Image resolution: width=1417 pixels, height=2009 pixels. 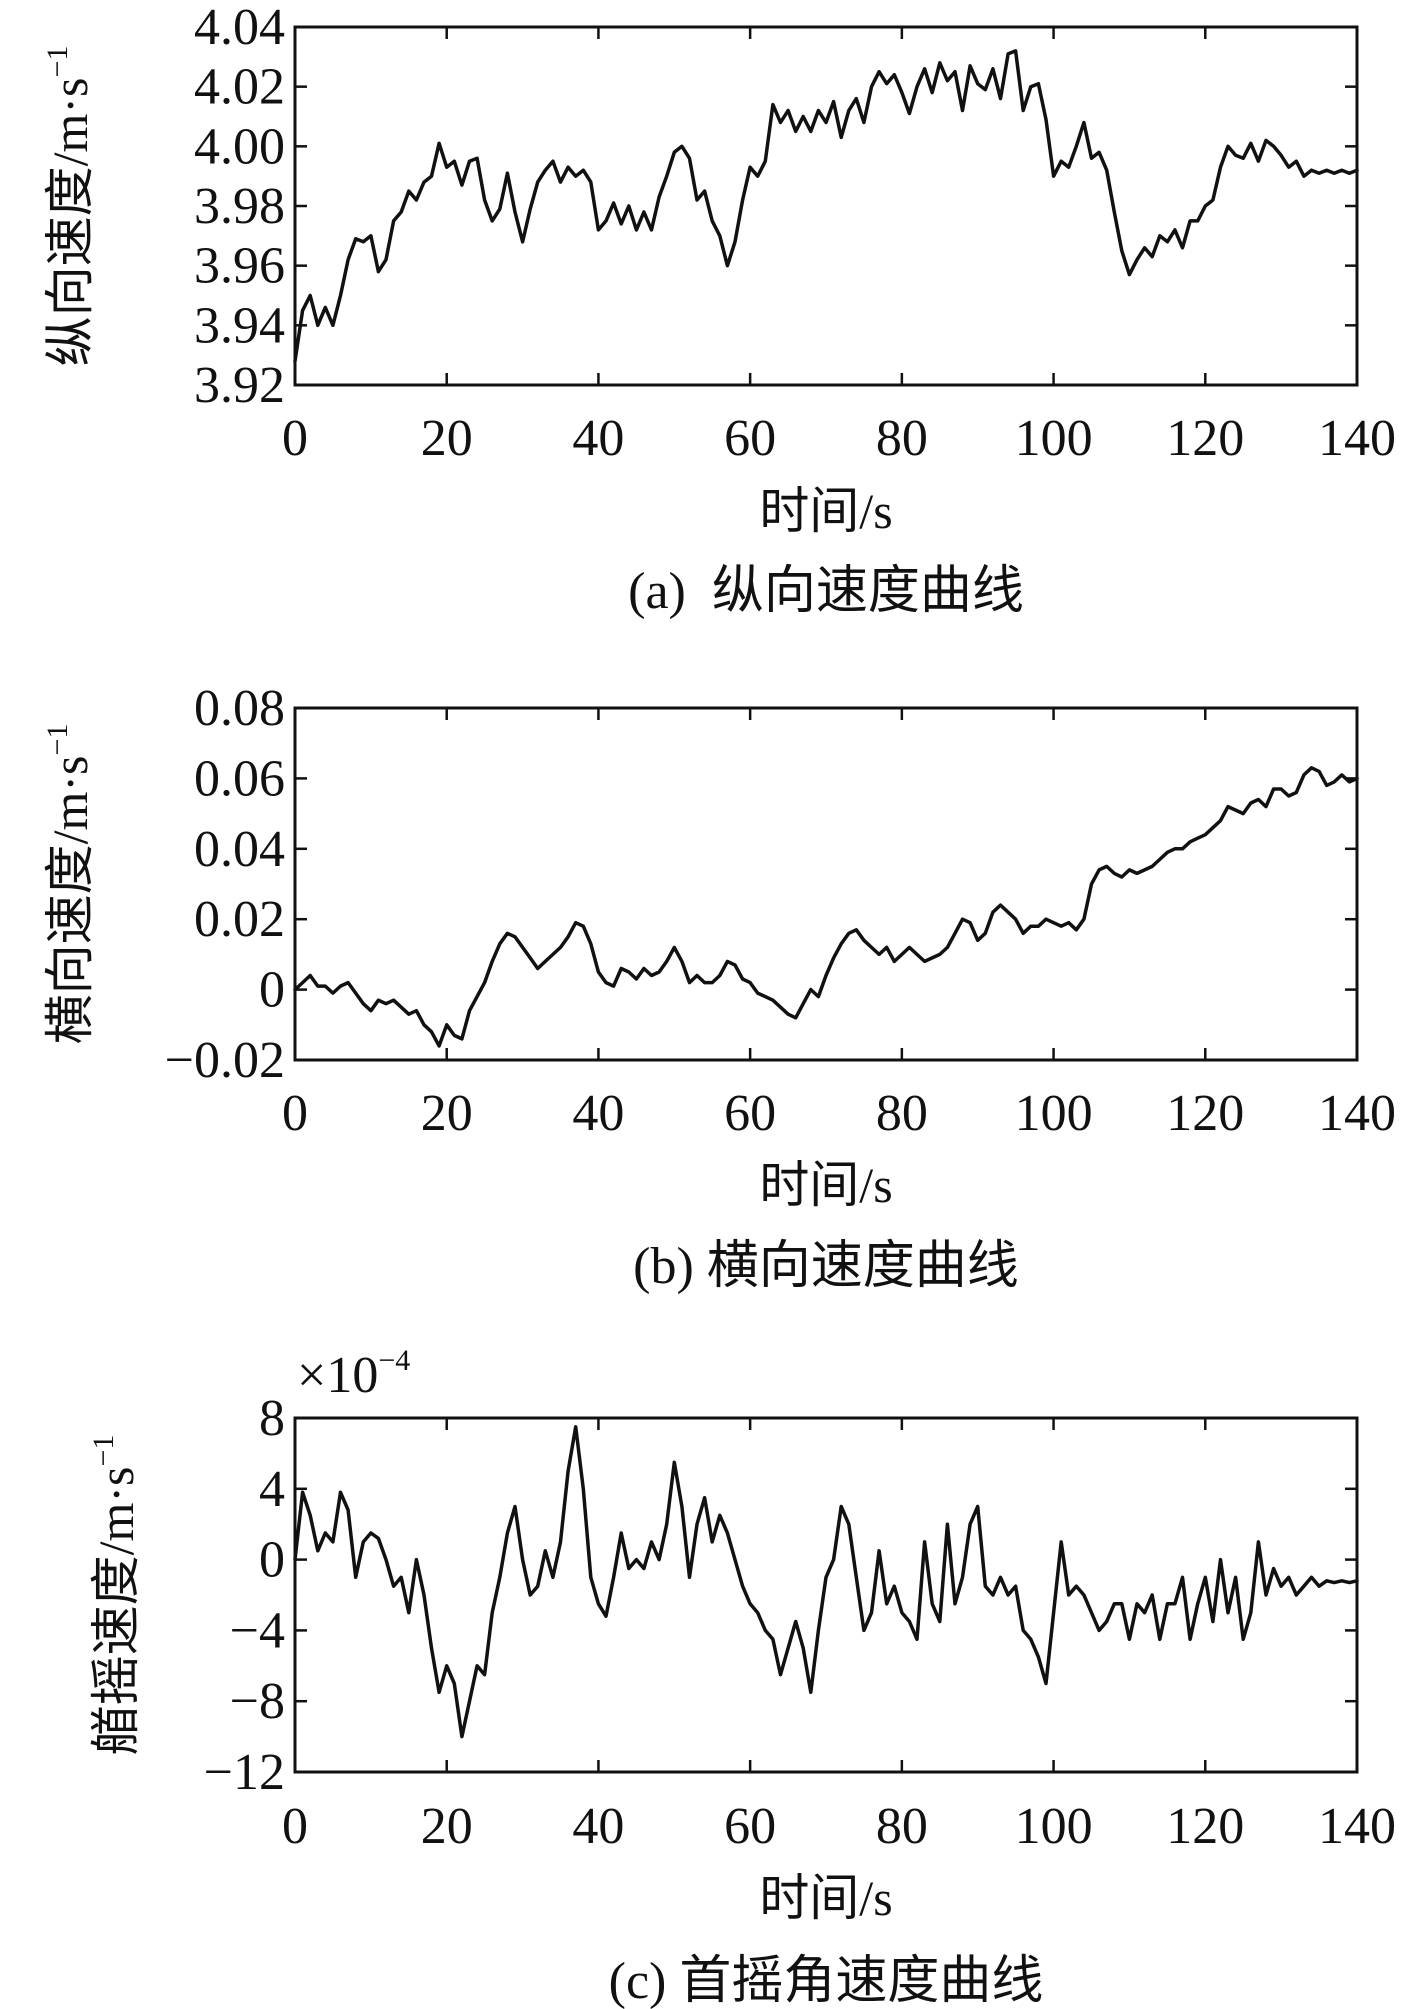 What do you see at coordinates (257, 1630) in the screenshot?
I see `y-tick-label: −4` at bounding box center [257, 1630].